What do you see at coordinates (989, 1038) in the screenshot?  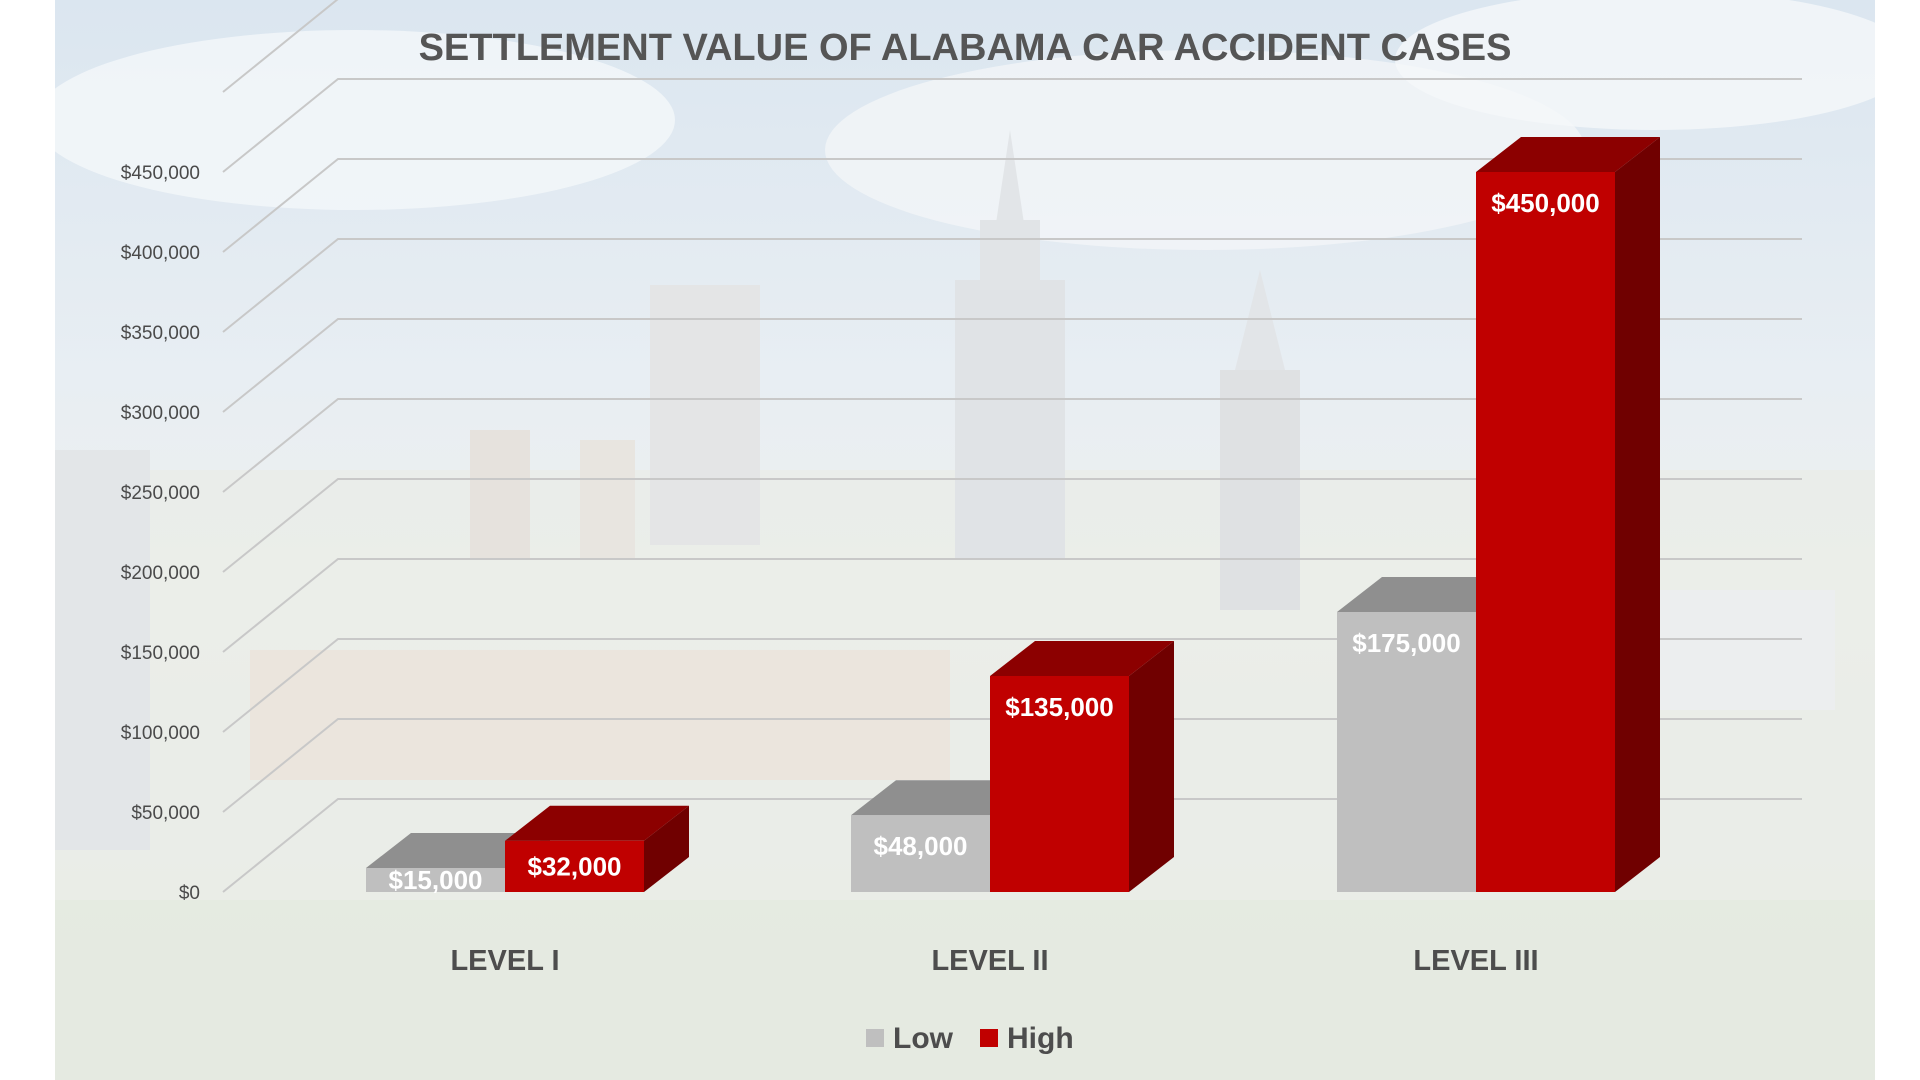 I see `legend-swatch-high` at bounding box center [989, 1038].